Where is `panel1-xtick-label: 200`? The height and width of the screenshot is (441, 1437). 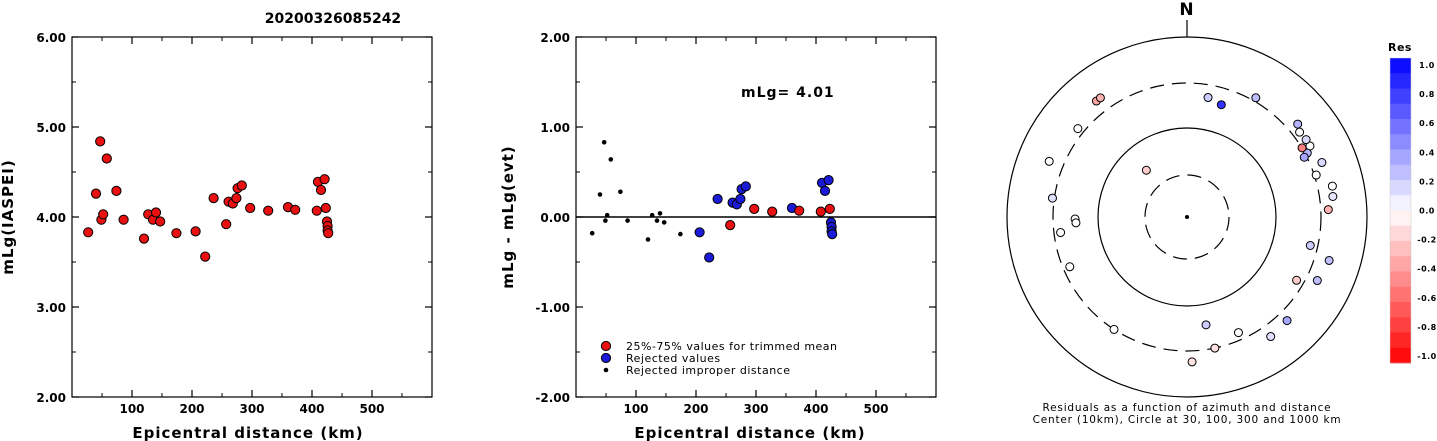 panel1-xtick-label: 200 is located at coordinates (191, 409).